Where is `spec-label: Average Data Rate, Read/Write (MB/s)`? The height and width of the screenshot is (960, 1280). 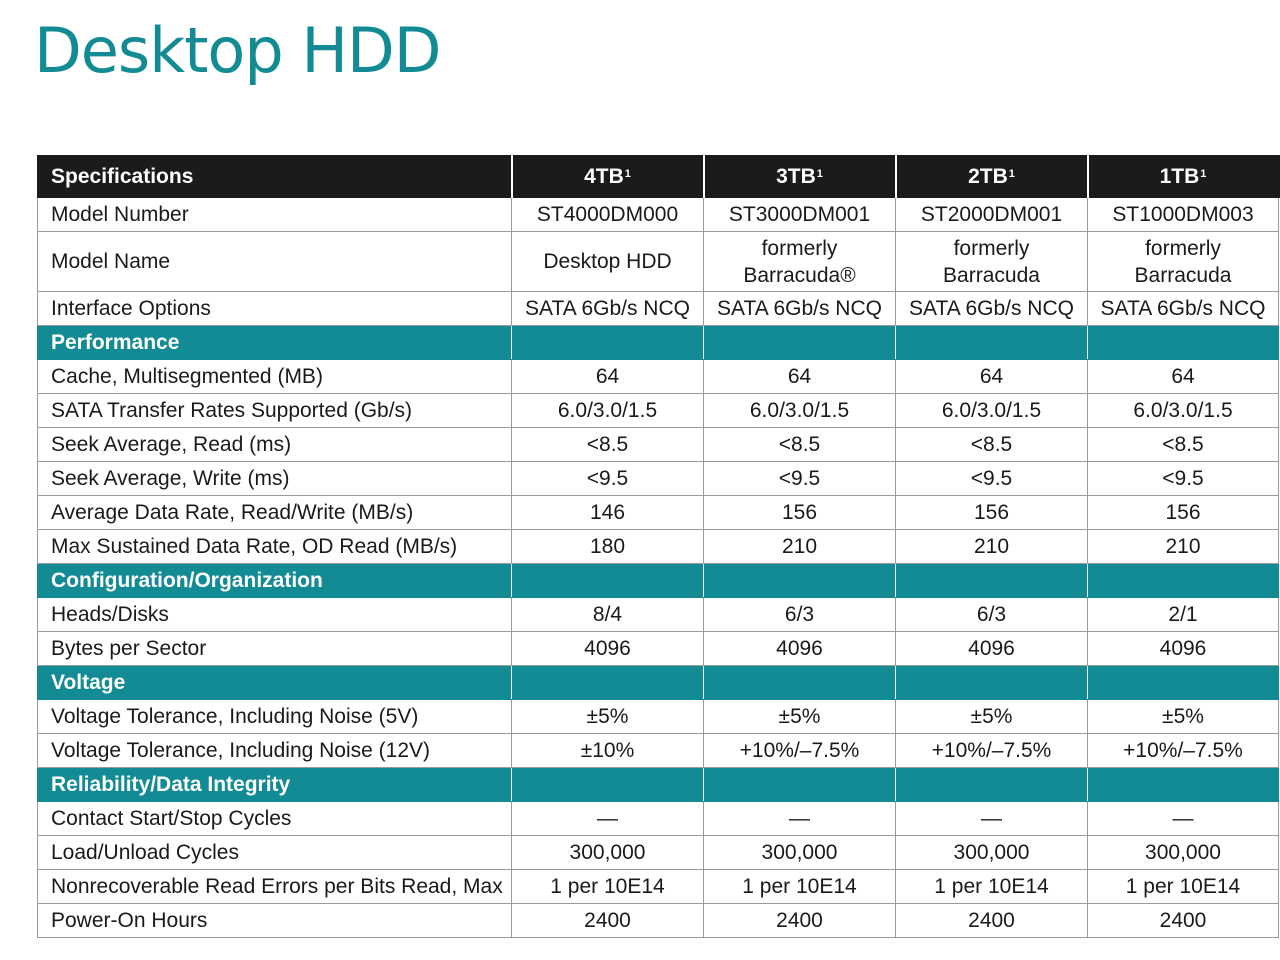
spec-label: Average Data Rate, Read/Write (MB/s) is located at coordinates (274, 512).